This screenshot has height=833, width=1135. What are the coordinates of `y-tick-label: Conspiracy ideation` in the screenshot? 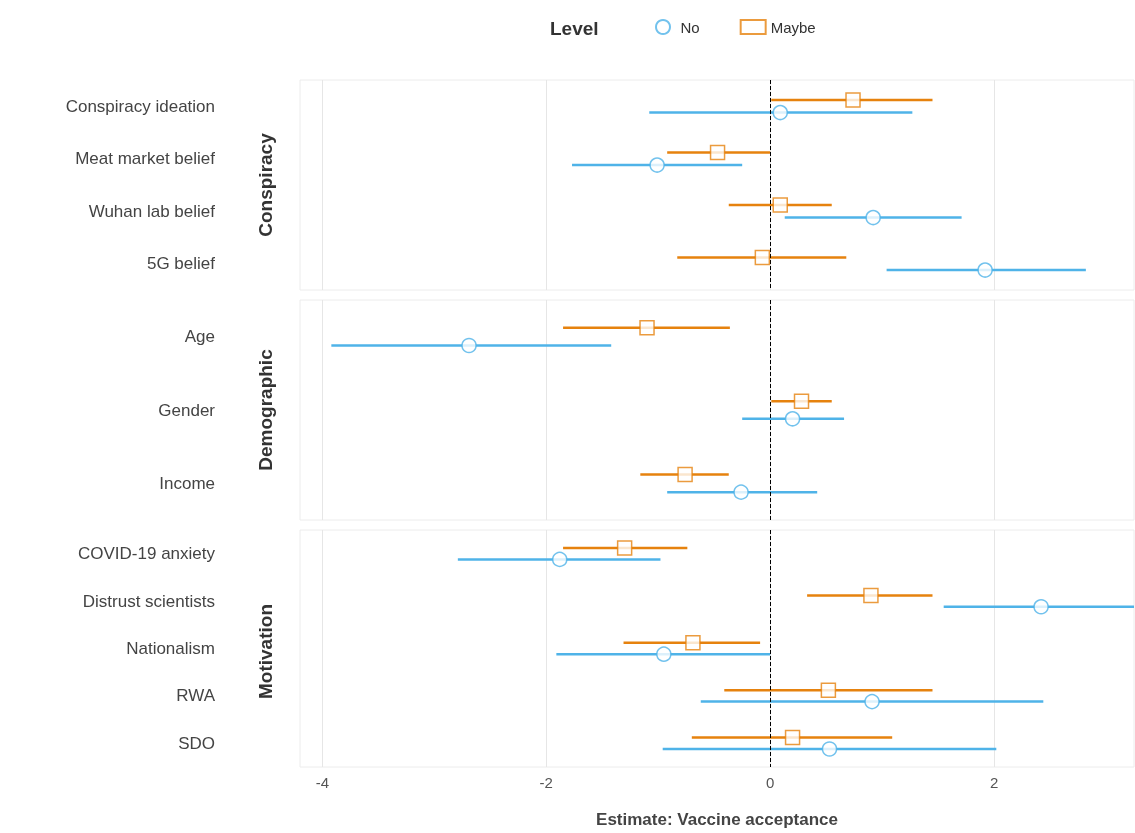 It's located at (140, 106).